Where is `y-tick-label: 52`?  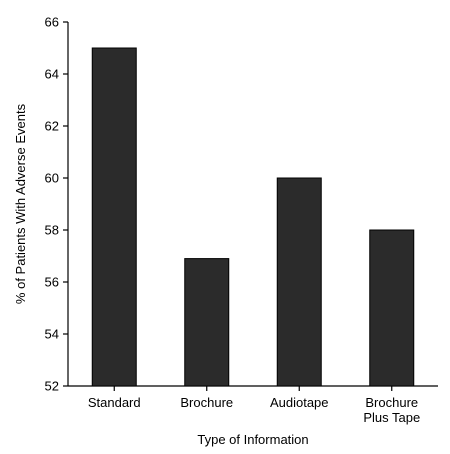
y-tick-label: 52 is located at coordinates (52, 386).